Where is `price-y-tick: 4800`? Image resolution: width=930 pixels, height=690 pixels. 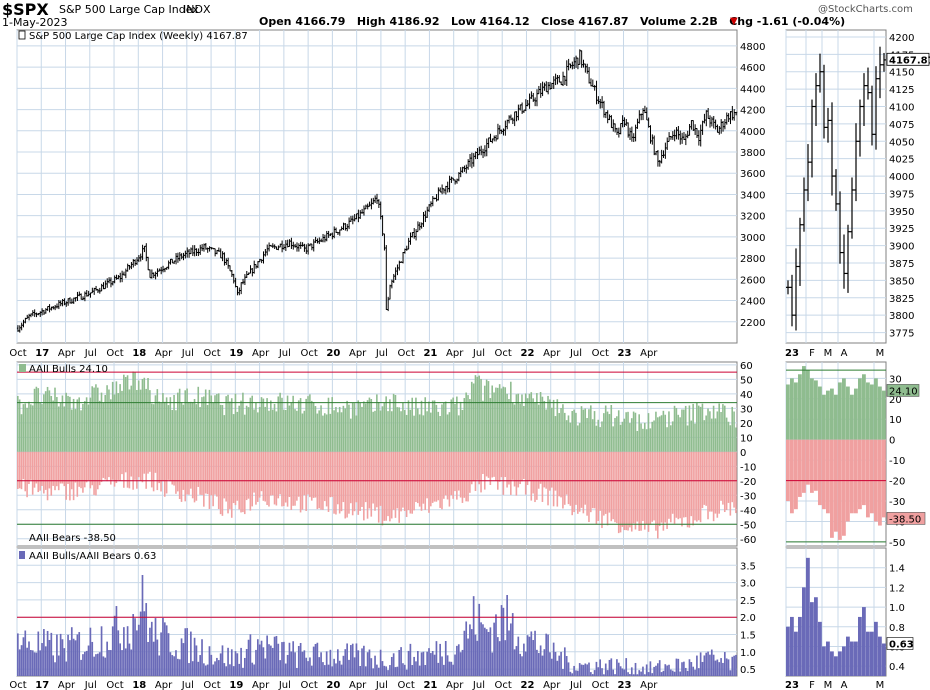
price-y-tick: 4800 is located at coordinates (752, 47).